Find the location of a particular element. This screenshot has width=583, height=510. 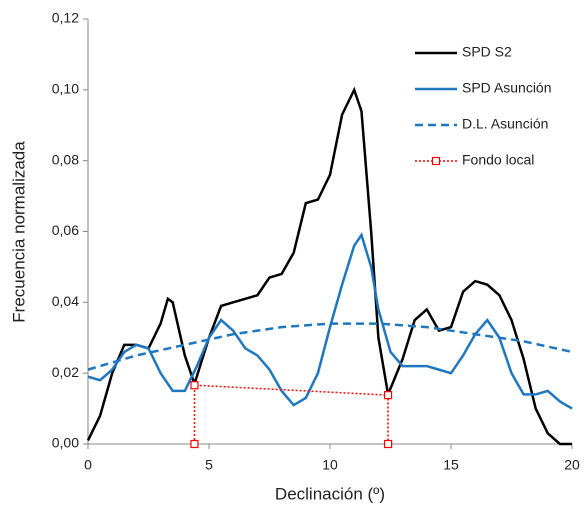

y-tick-label: 0,08 is located at coordinates (65, 159).